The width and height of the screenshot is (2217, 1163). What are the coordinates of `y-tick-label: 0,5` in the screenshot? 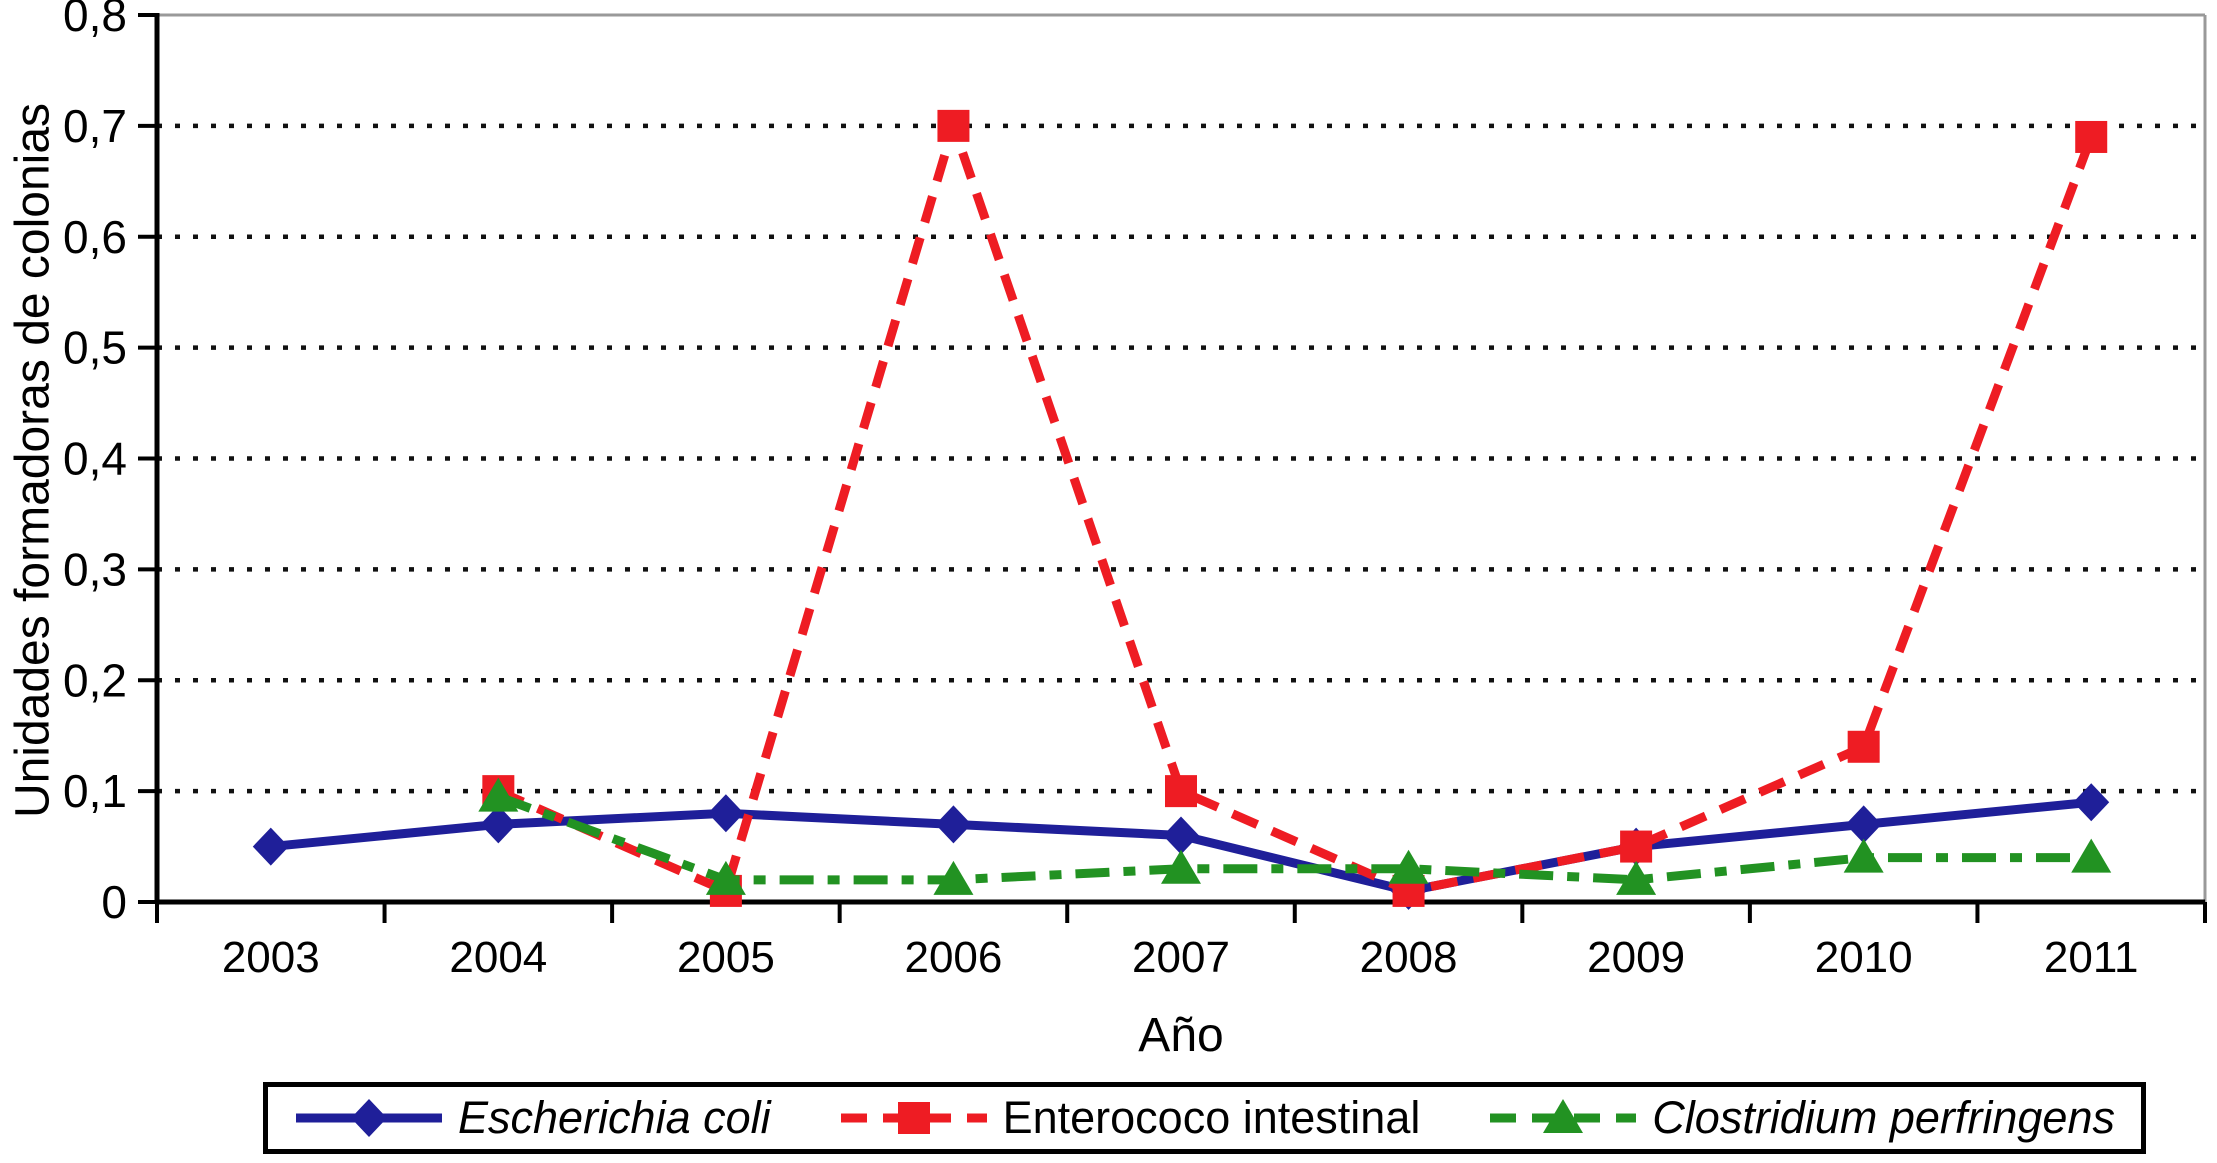 It's located at (95, 348).